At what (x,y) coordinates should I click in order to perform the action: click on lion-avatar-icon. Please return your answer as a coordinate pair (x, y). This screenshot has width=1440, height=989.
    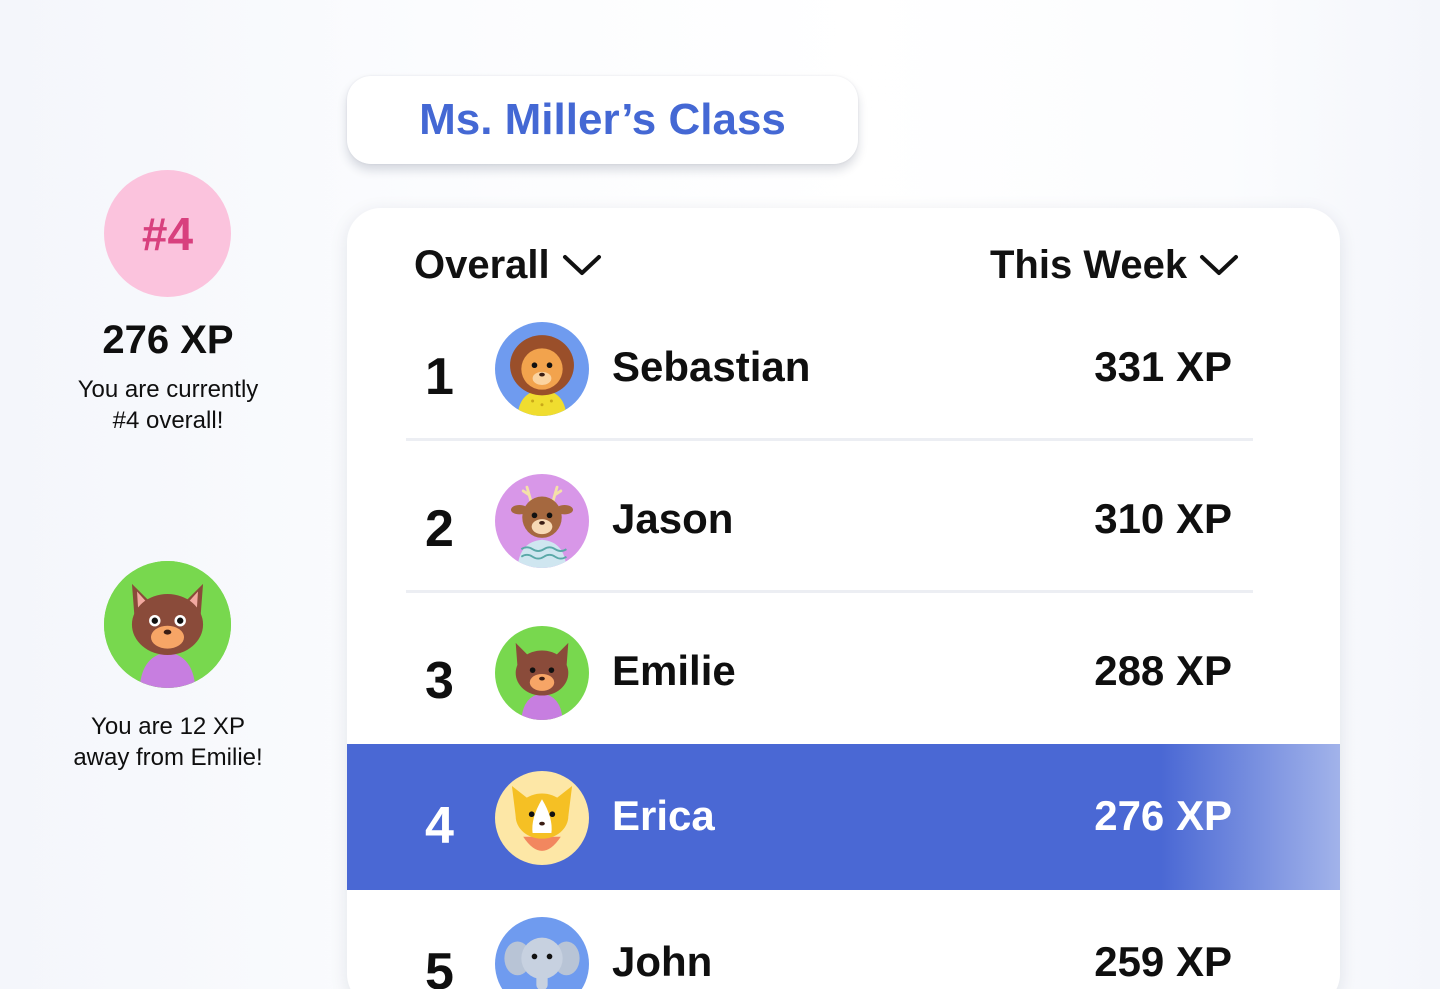
    Looking at the image, I should click on (542, 369).